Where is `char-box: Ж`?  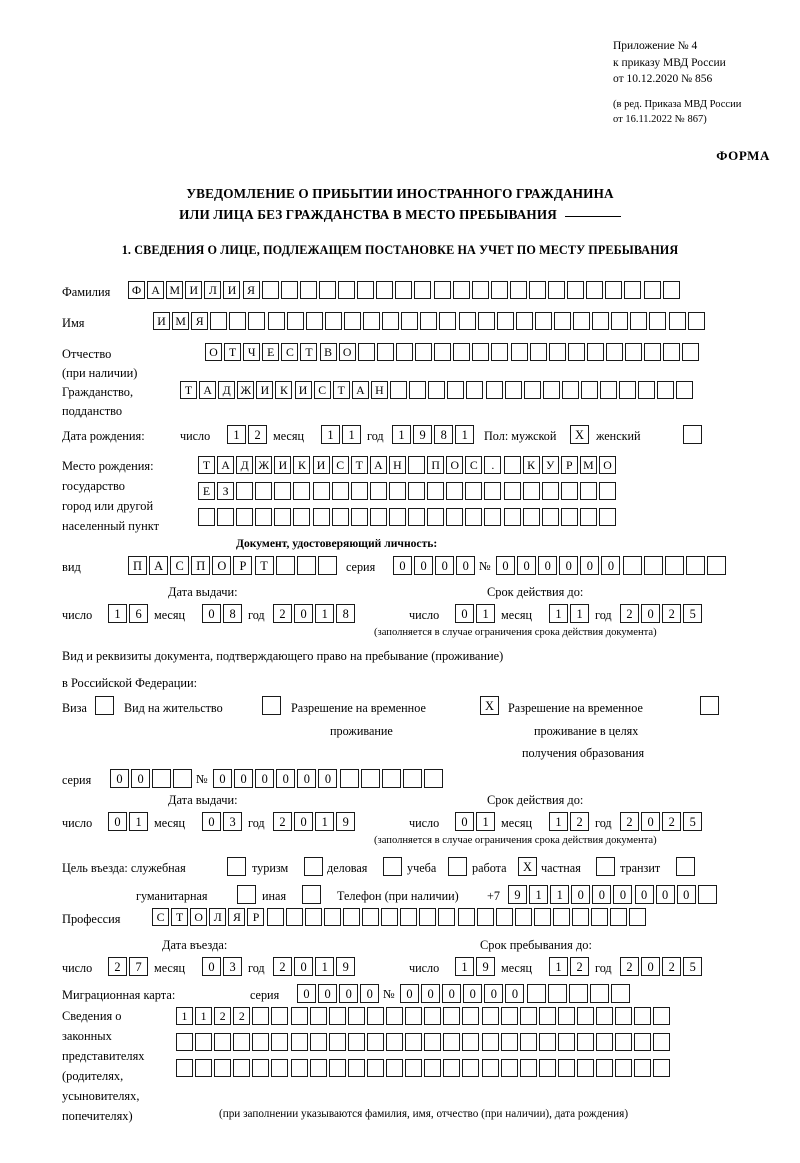 char-box: Ж is located at coordinates (246, 390).